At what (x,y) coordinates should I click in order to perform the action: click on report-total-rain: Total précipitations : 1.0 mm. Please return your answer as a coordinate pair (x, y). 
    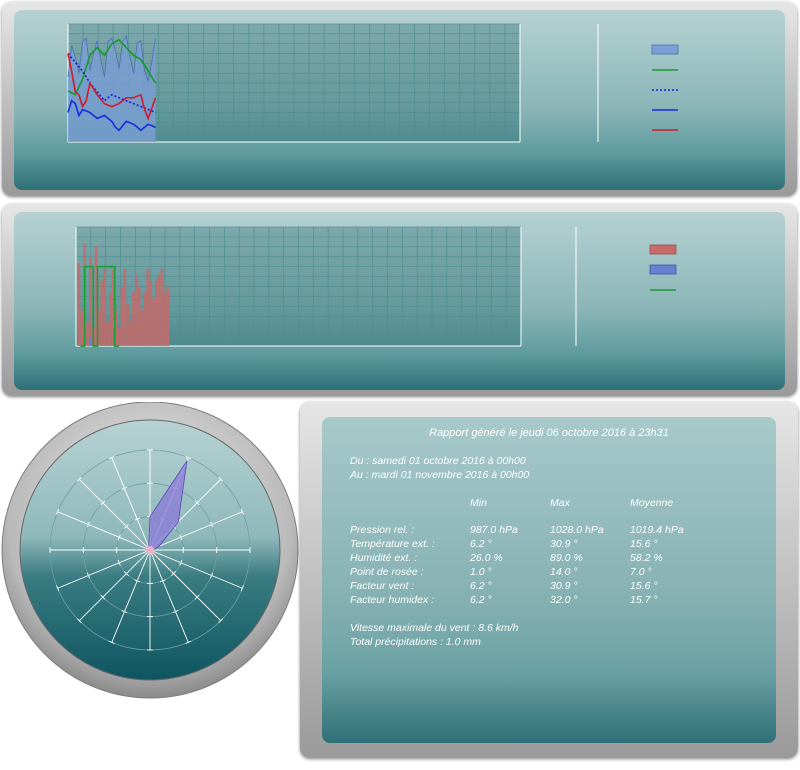
    Looking at the image, I should click on (415, 642).